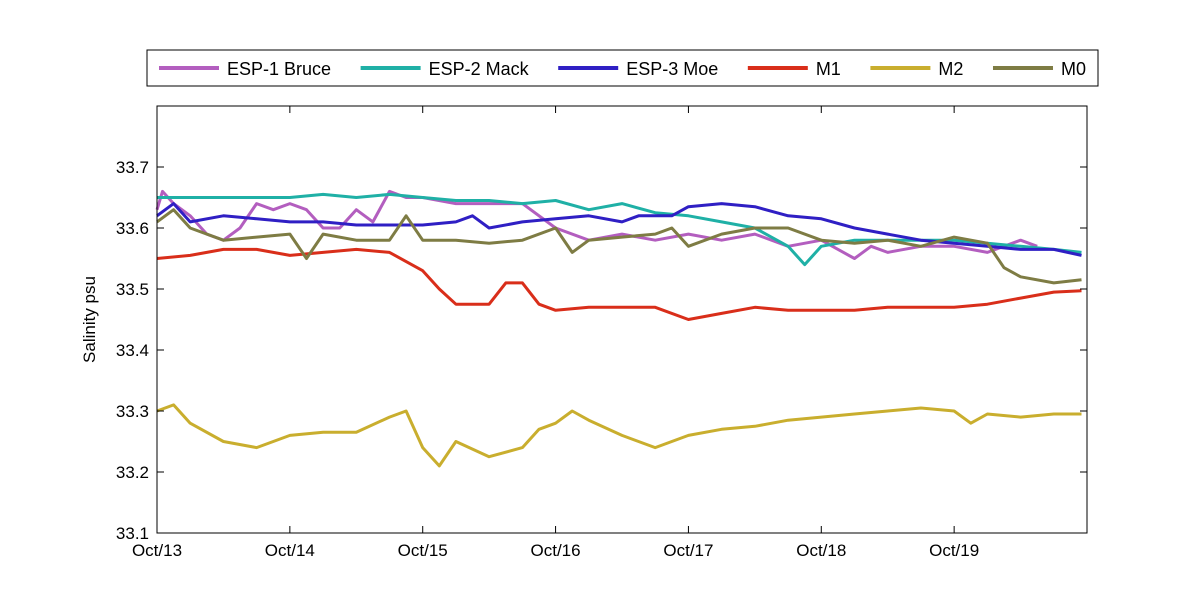 The height and width of the screenshot is (600, 1200). What do you see at coordinates (132, 350) in the screenshot?
I see `y-tick-label: 33.4` at bounding box center [132, 350].